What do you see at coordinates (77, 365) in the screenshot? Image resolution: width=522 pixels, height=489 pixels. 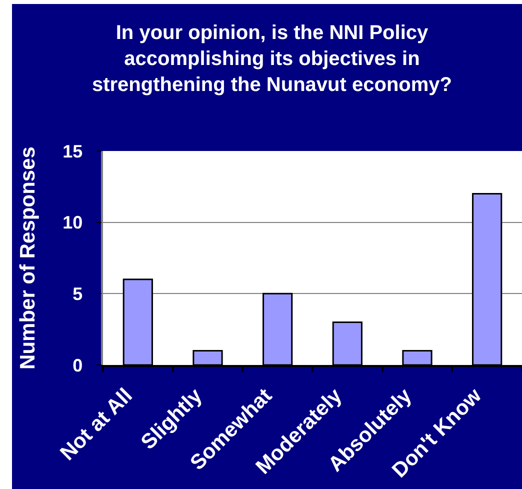 I see `y-tick-label: 0` at bounding box center [77, 365].